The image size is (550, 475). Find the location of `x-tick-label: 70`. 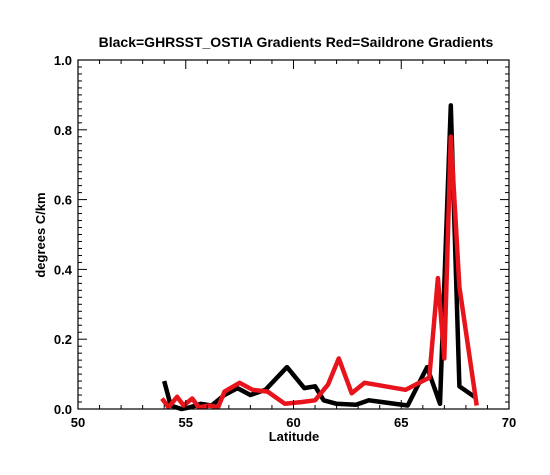

x-tick-label: 70 is located at coordinates (509, 422).